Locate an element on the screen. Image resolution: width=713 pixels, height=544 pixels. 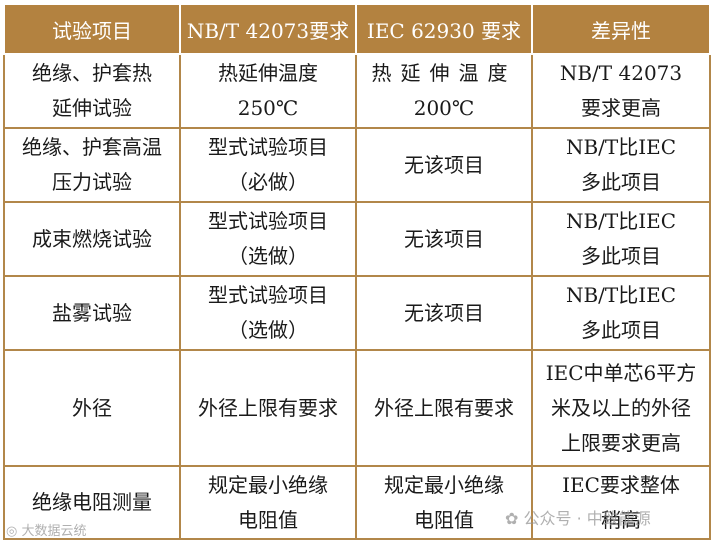
watermark-right-text: 公众号 · 中致能源 is located at coordinates (587, 518).